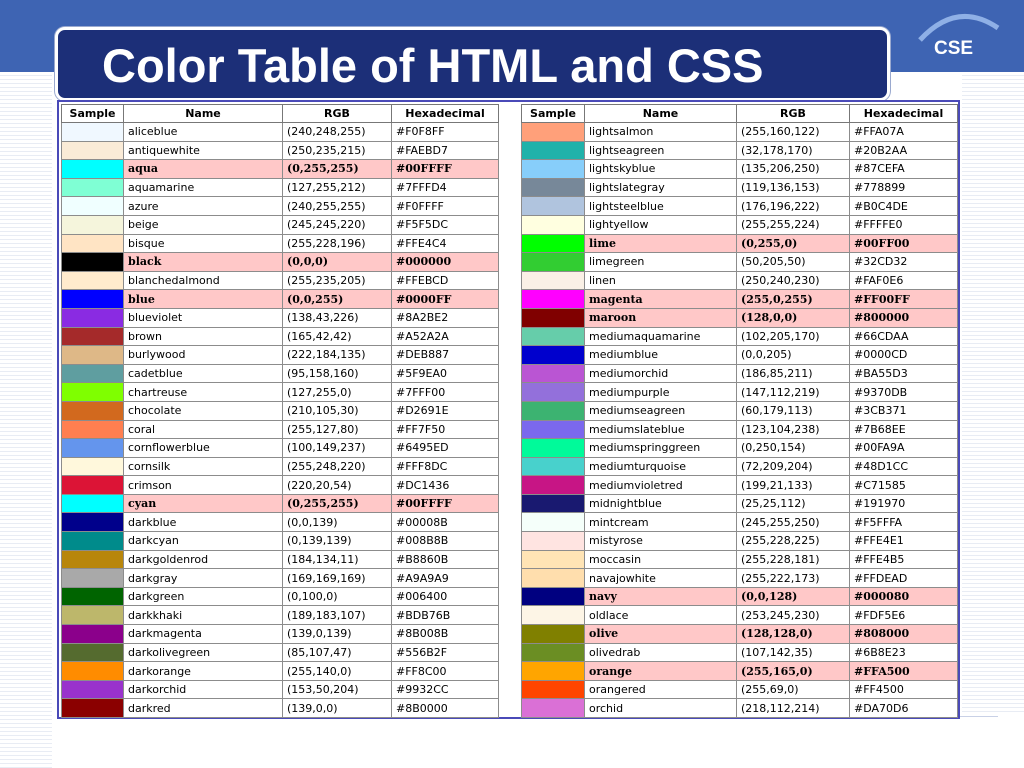  Describe the element at coordinates (660, 448) in the screenshot. I see `color-name: mediumspringgreen` at that location.